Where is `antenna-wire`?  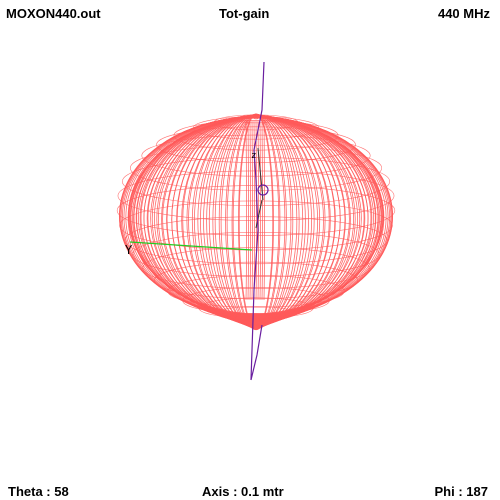 antenna-wire is located at coordinates (257, 221).